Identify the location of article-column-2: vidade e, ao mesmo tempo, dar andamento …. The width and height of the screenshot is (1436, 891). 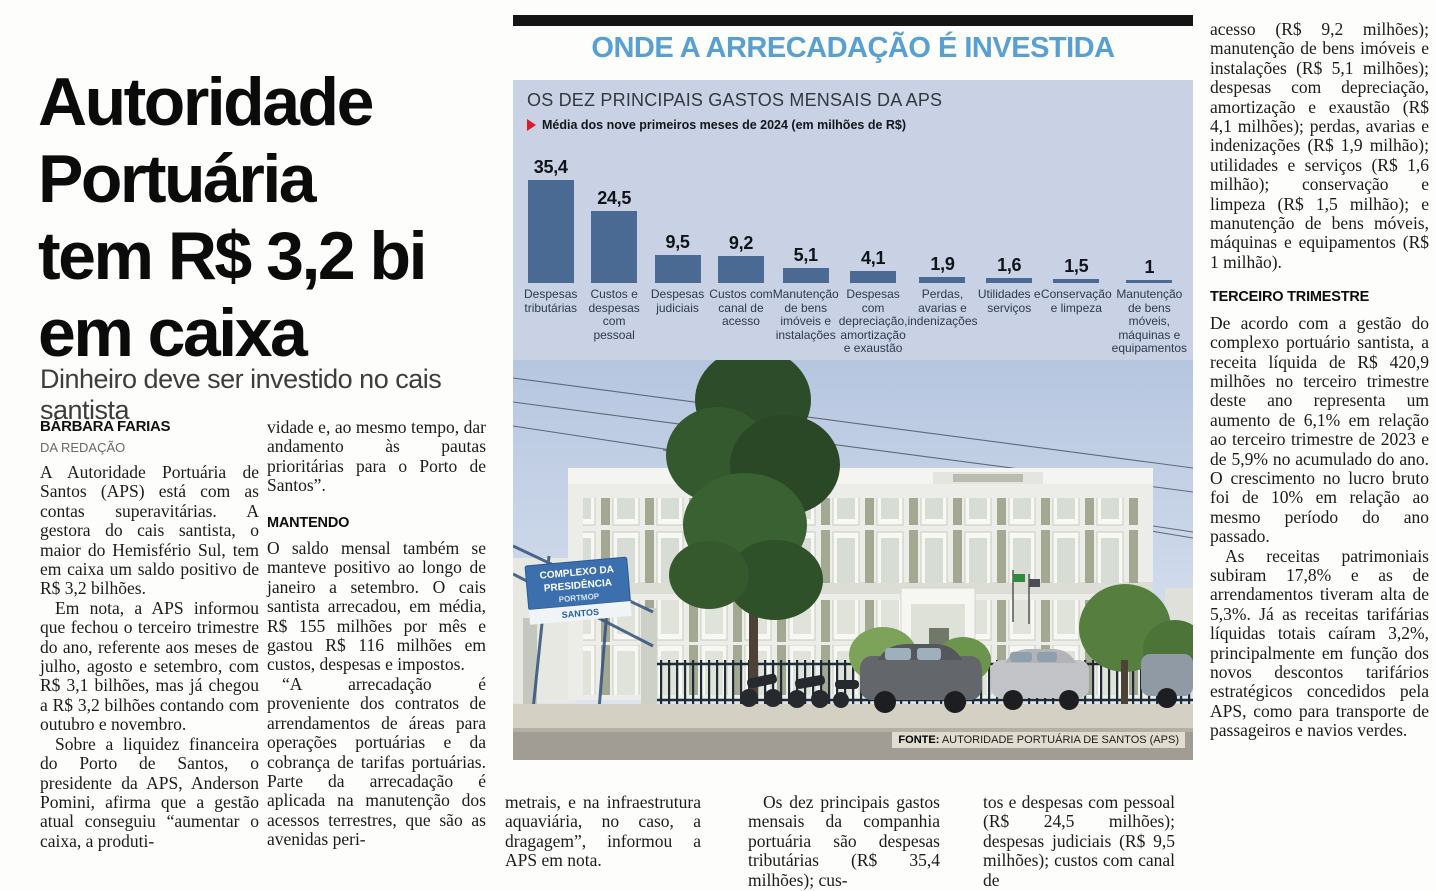
(376, 633).